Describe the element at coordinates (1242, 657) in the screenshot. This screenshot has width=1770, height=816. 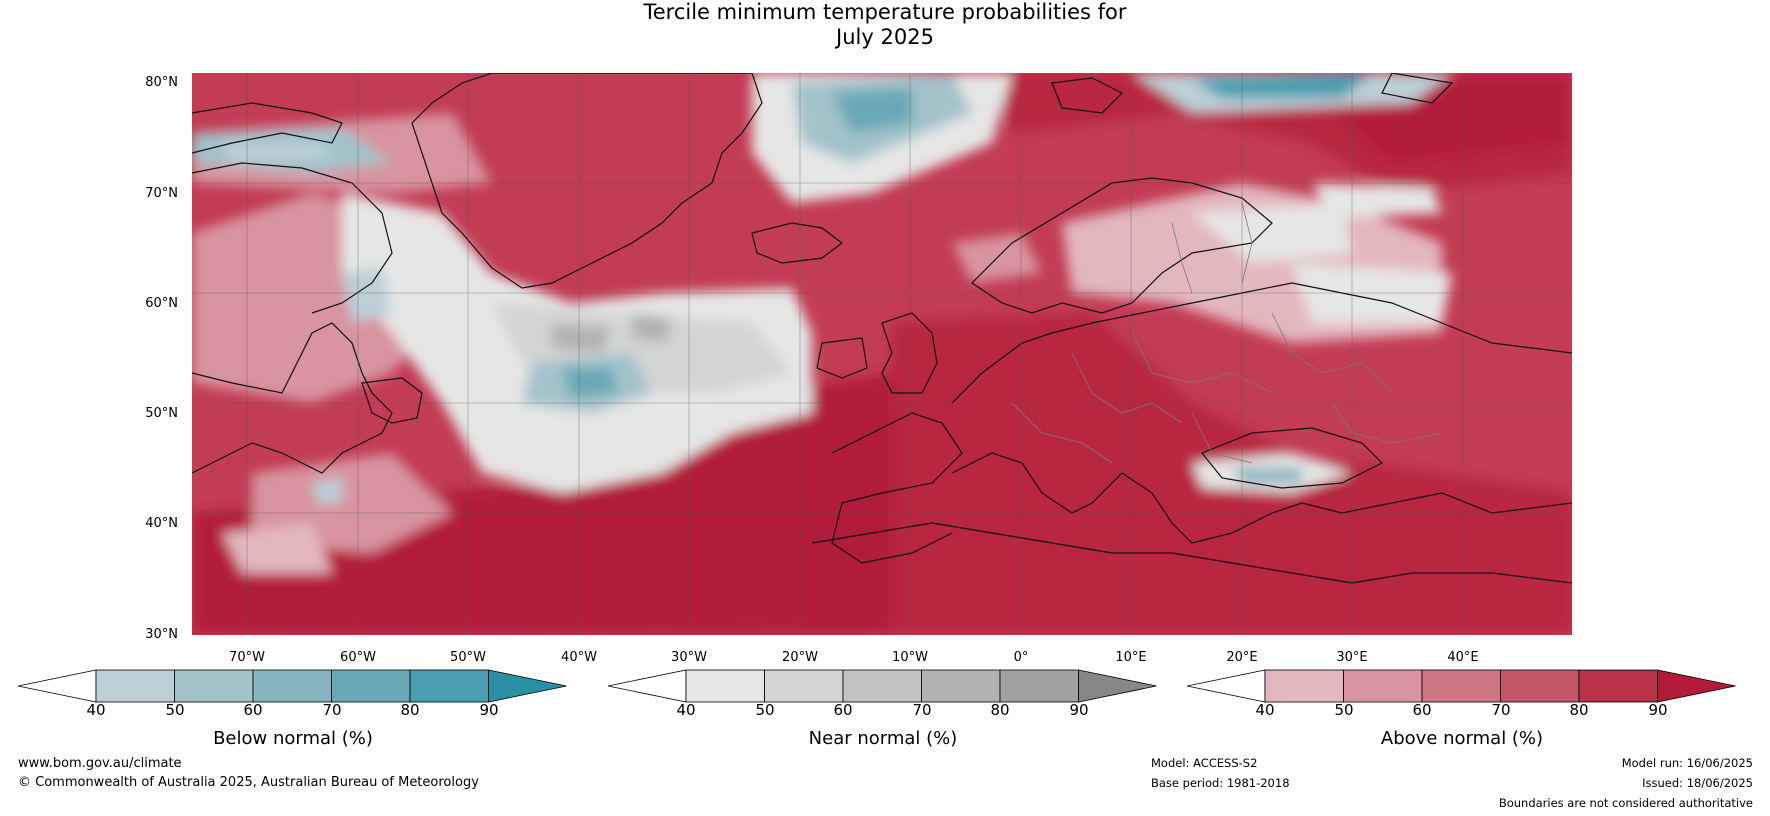
I see `lon-label: 20°E` at that location.